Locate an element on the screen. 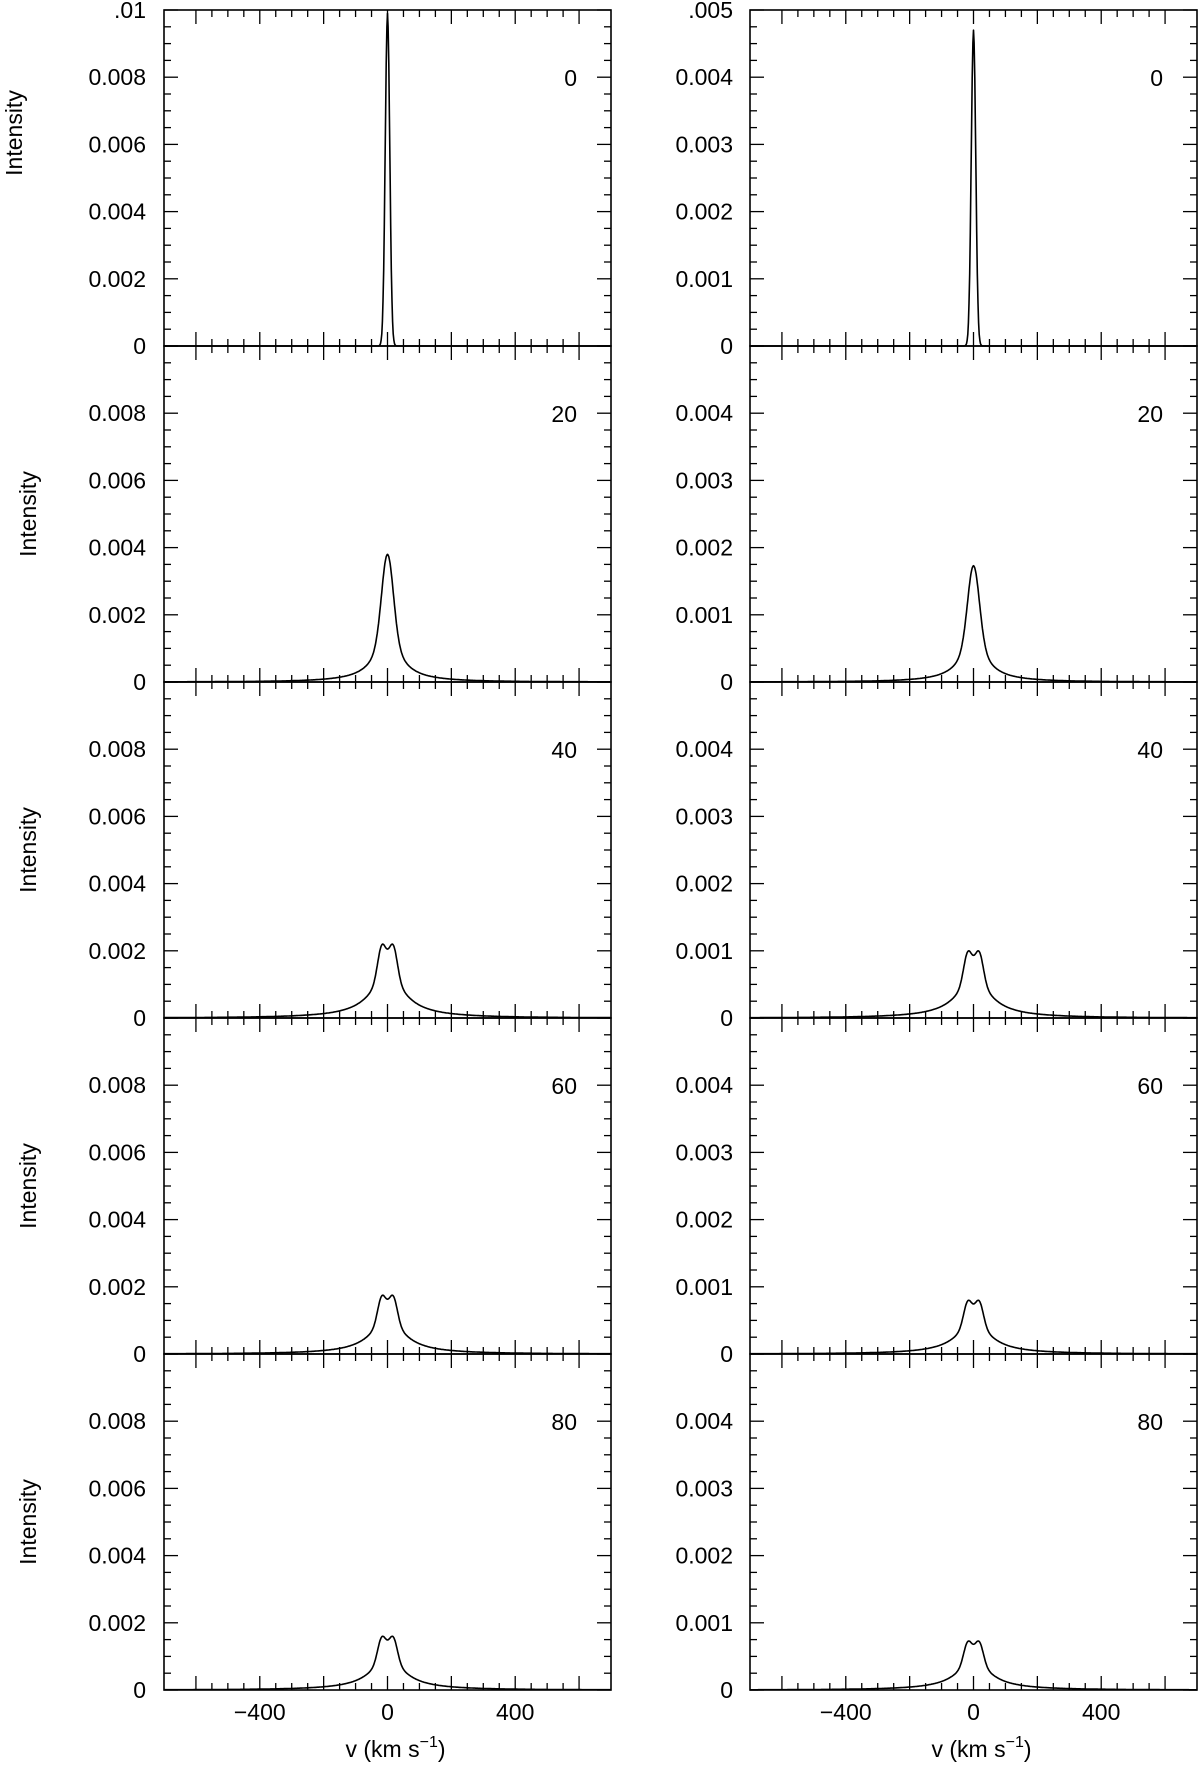 The width and height of the screenshot is (1200, 1776). panel-right-20: 0 0.001 0.002 0.003 0.004 20 is located at coordinates (936, 520).